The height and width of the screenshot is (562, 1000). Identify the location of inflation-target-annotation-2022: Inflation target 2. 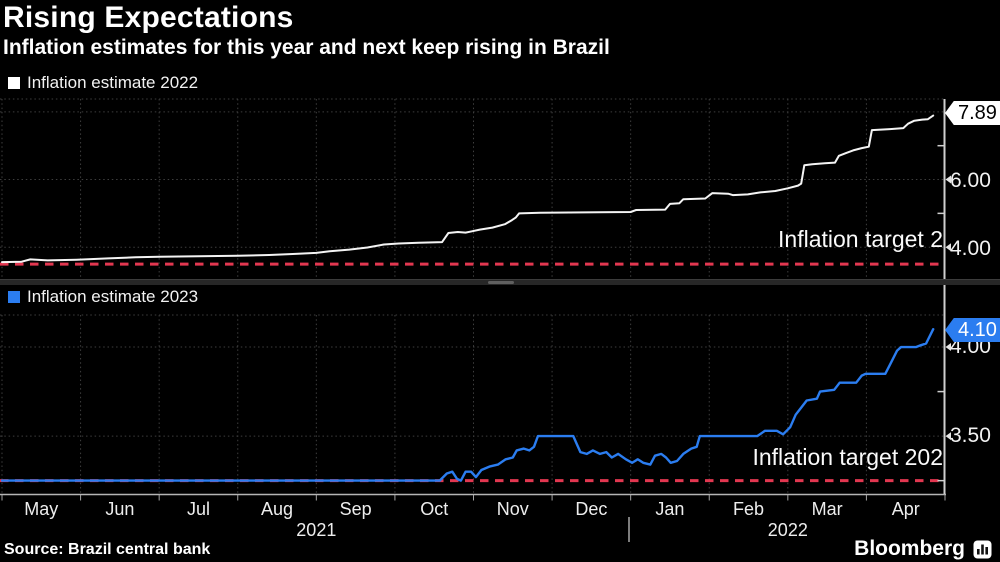
(860, 239).